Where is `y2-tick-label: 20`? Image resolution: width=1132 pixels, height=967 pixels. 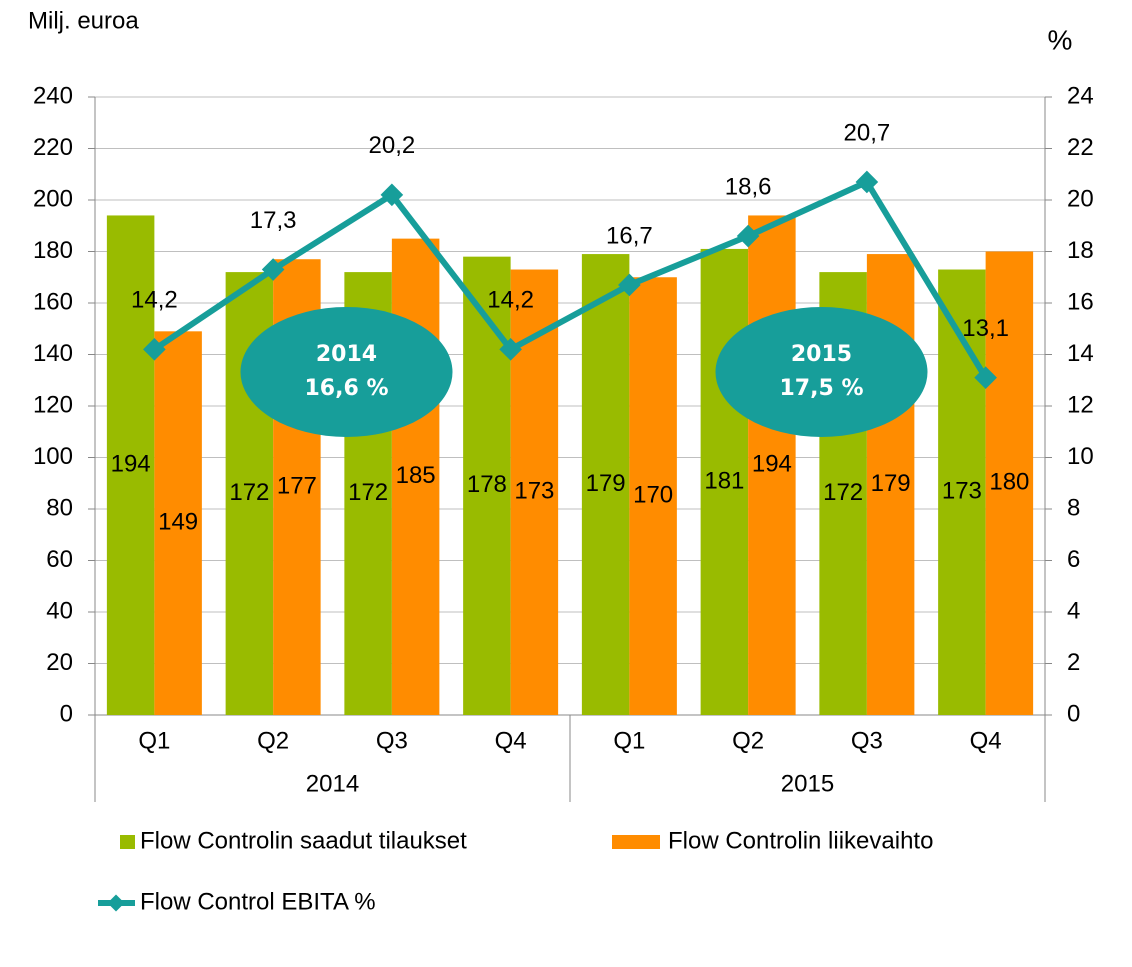
y2-tick-label: 20 is located at coordinates (1080, 198).